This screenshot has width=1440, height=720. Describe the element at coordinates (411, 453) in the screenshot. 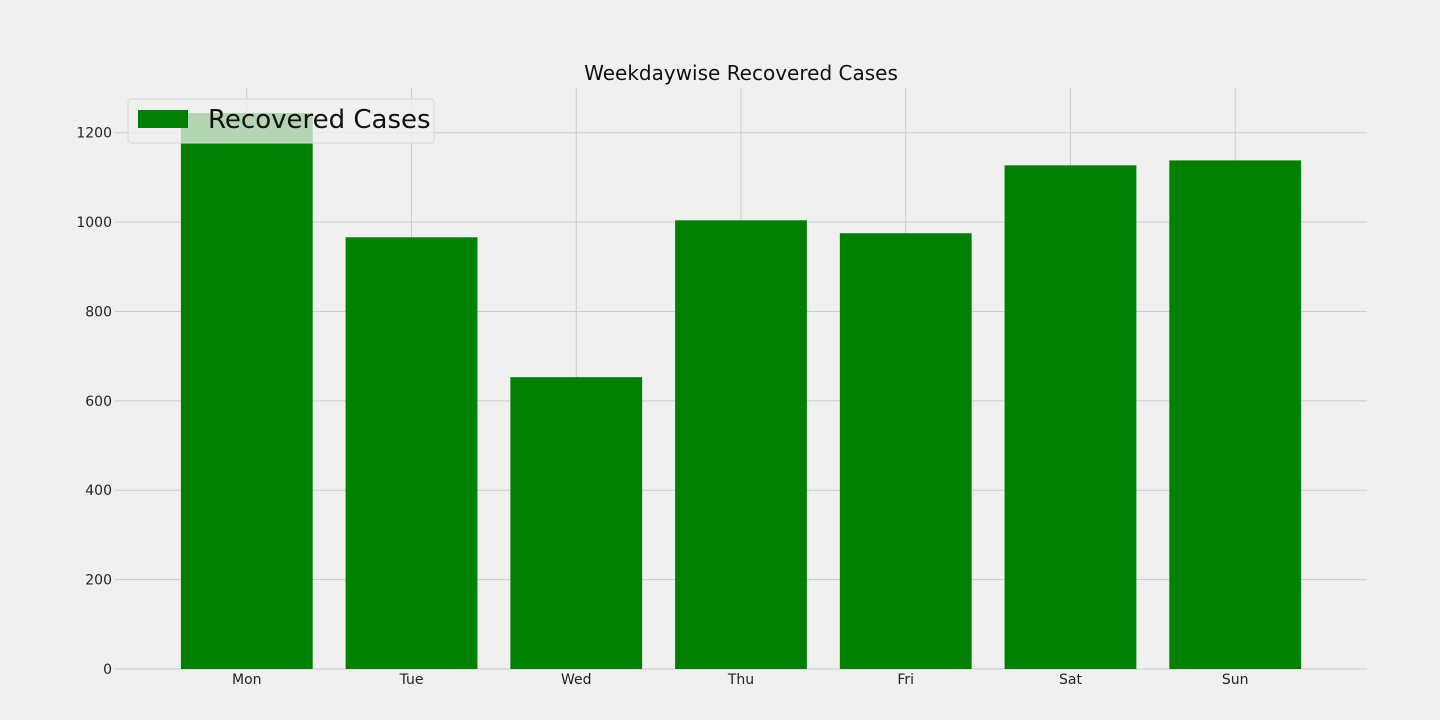

I see `bar-tue` at that location.